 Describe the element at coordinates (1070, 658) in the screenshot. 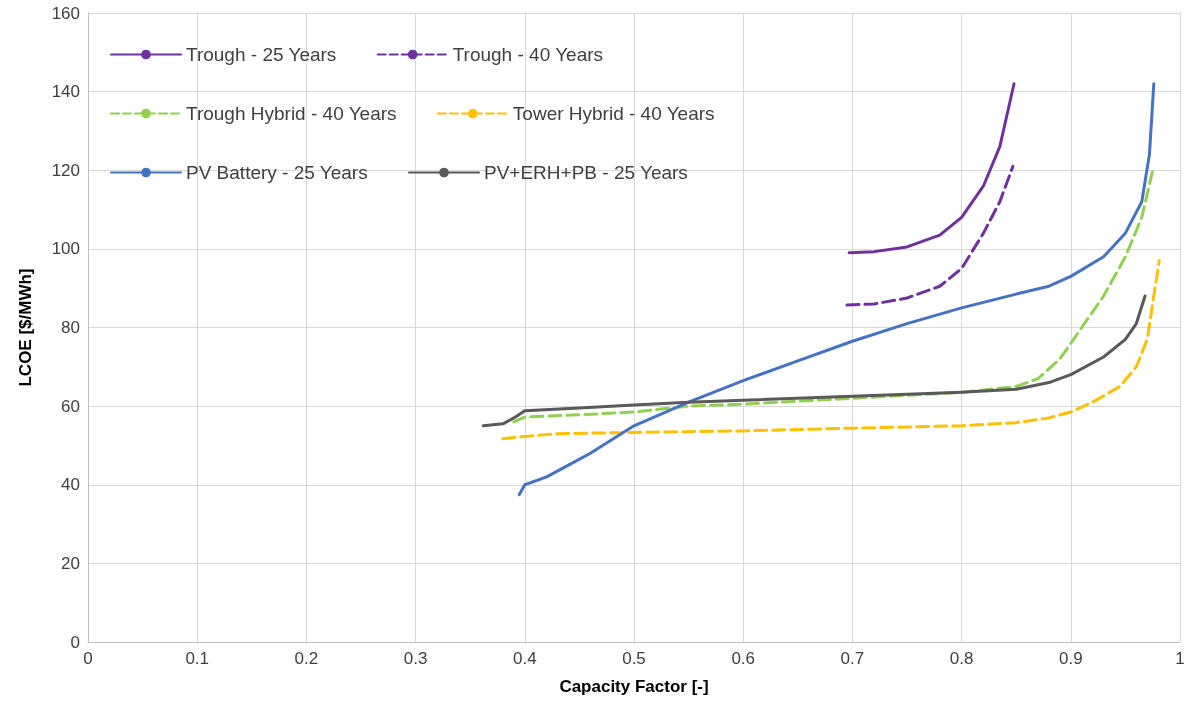

I see `x-tick-label: 0.9` at that location.